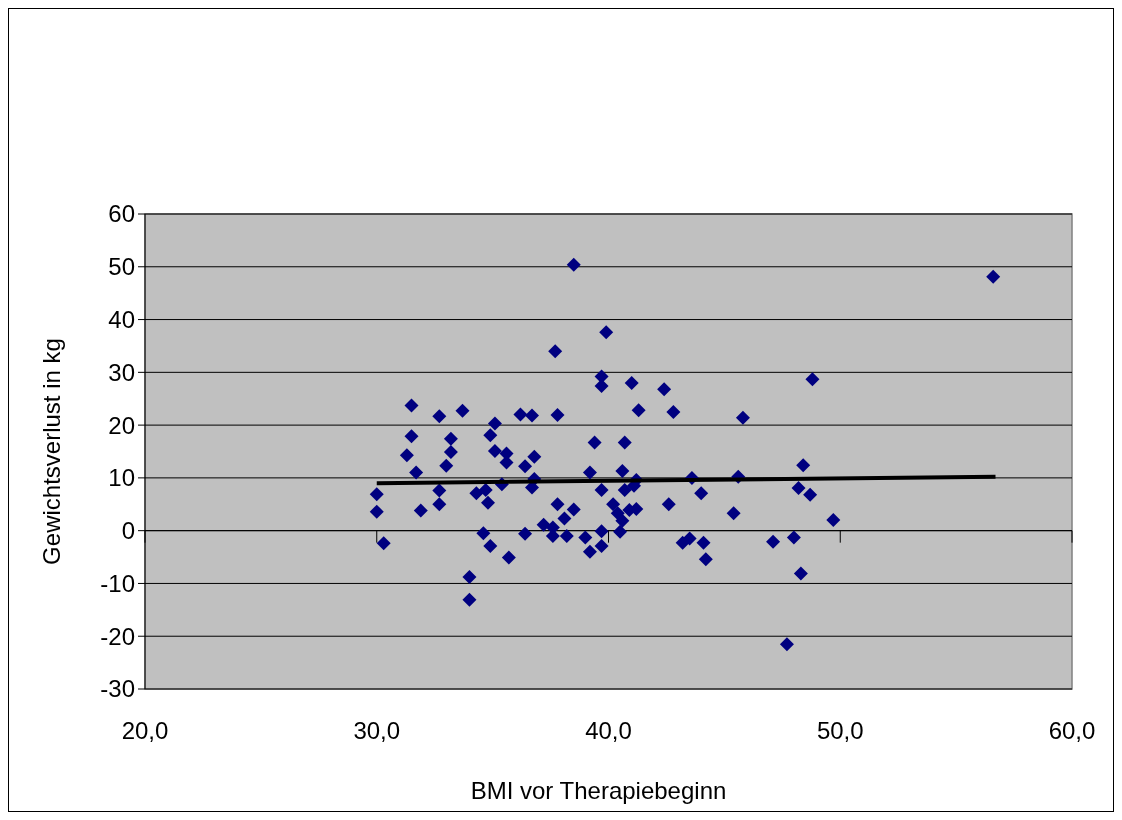 Image resolution: width=1122 pixels, height=820 pixels. Describe the element at coordinates (121, 319) in the screenshot. I see `y-tick-label: 40` at that location.